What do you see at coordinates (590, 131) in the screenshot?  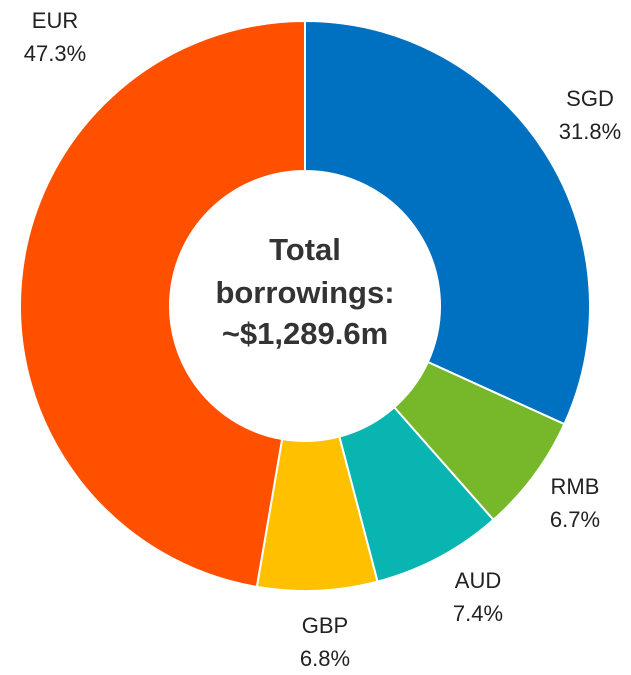 I see `value-label: 31.8%` at bounding box center [590, 131].